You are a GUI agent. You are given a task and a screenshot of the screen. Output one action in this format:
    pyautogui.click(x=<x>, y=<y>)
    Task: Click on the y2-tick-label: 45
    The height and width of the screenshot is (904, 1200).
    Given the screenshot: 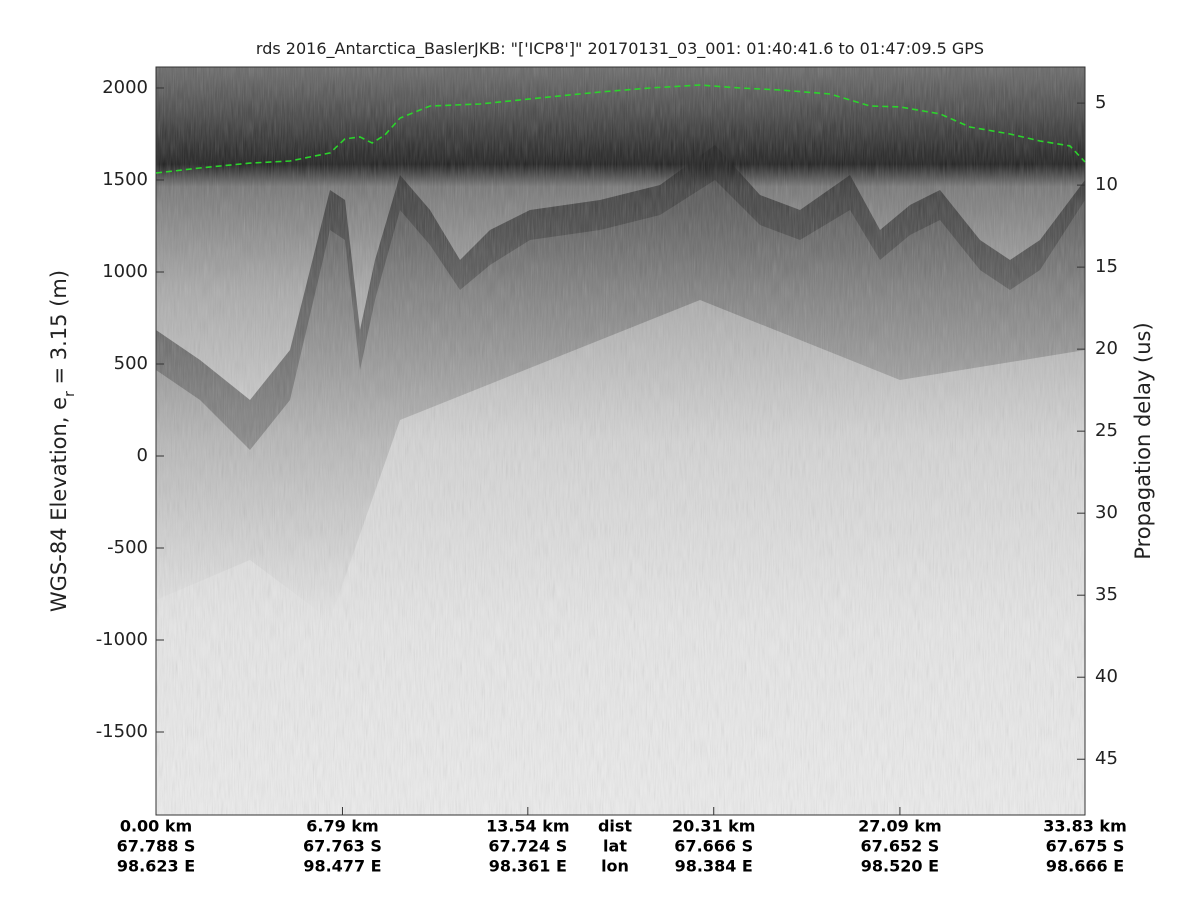 What is the action you would take?
    pyautogui.click(x=1106, y=758)
    